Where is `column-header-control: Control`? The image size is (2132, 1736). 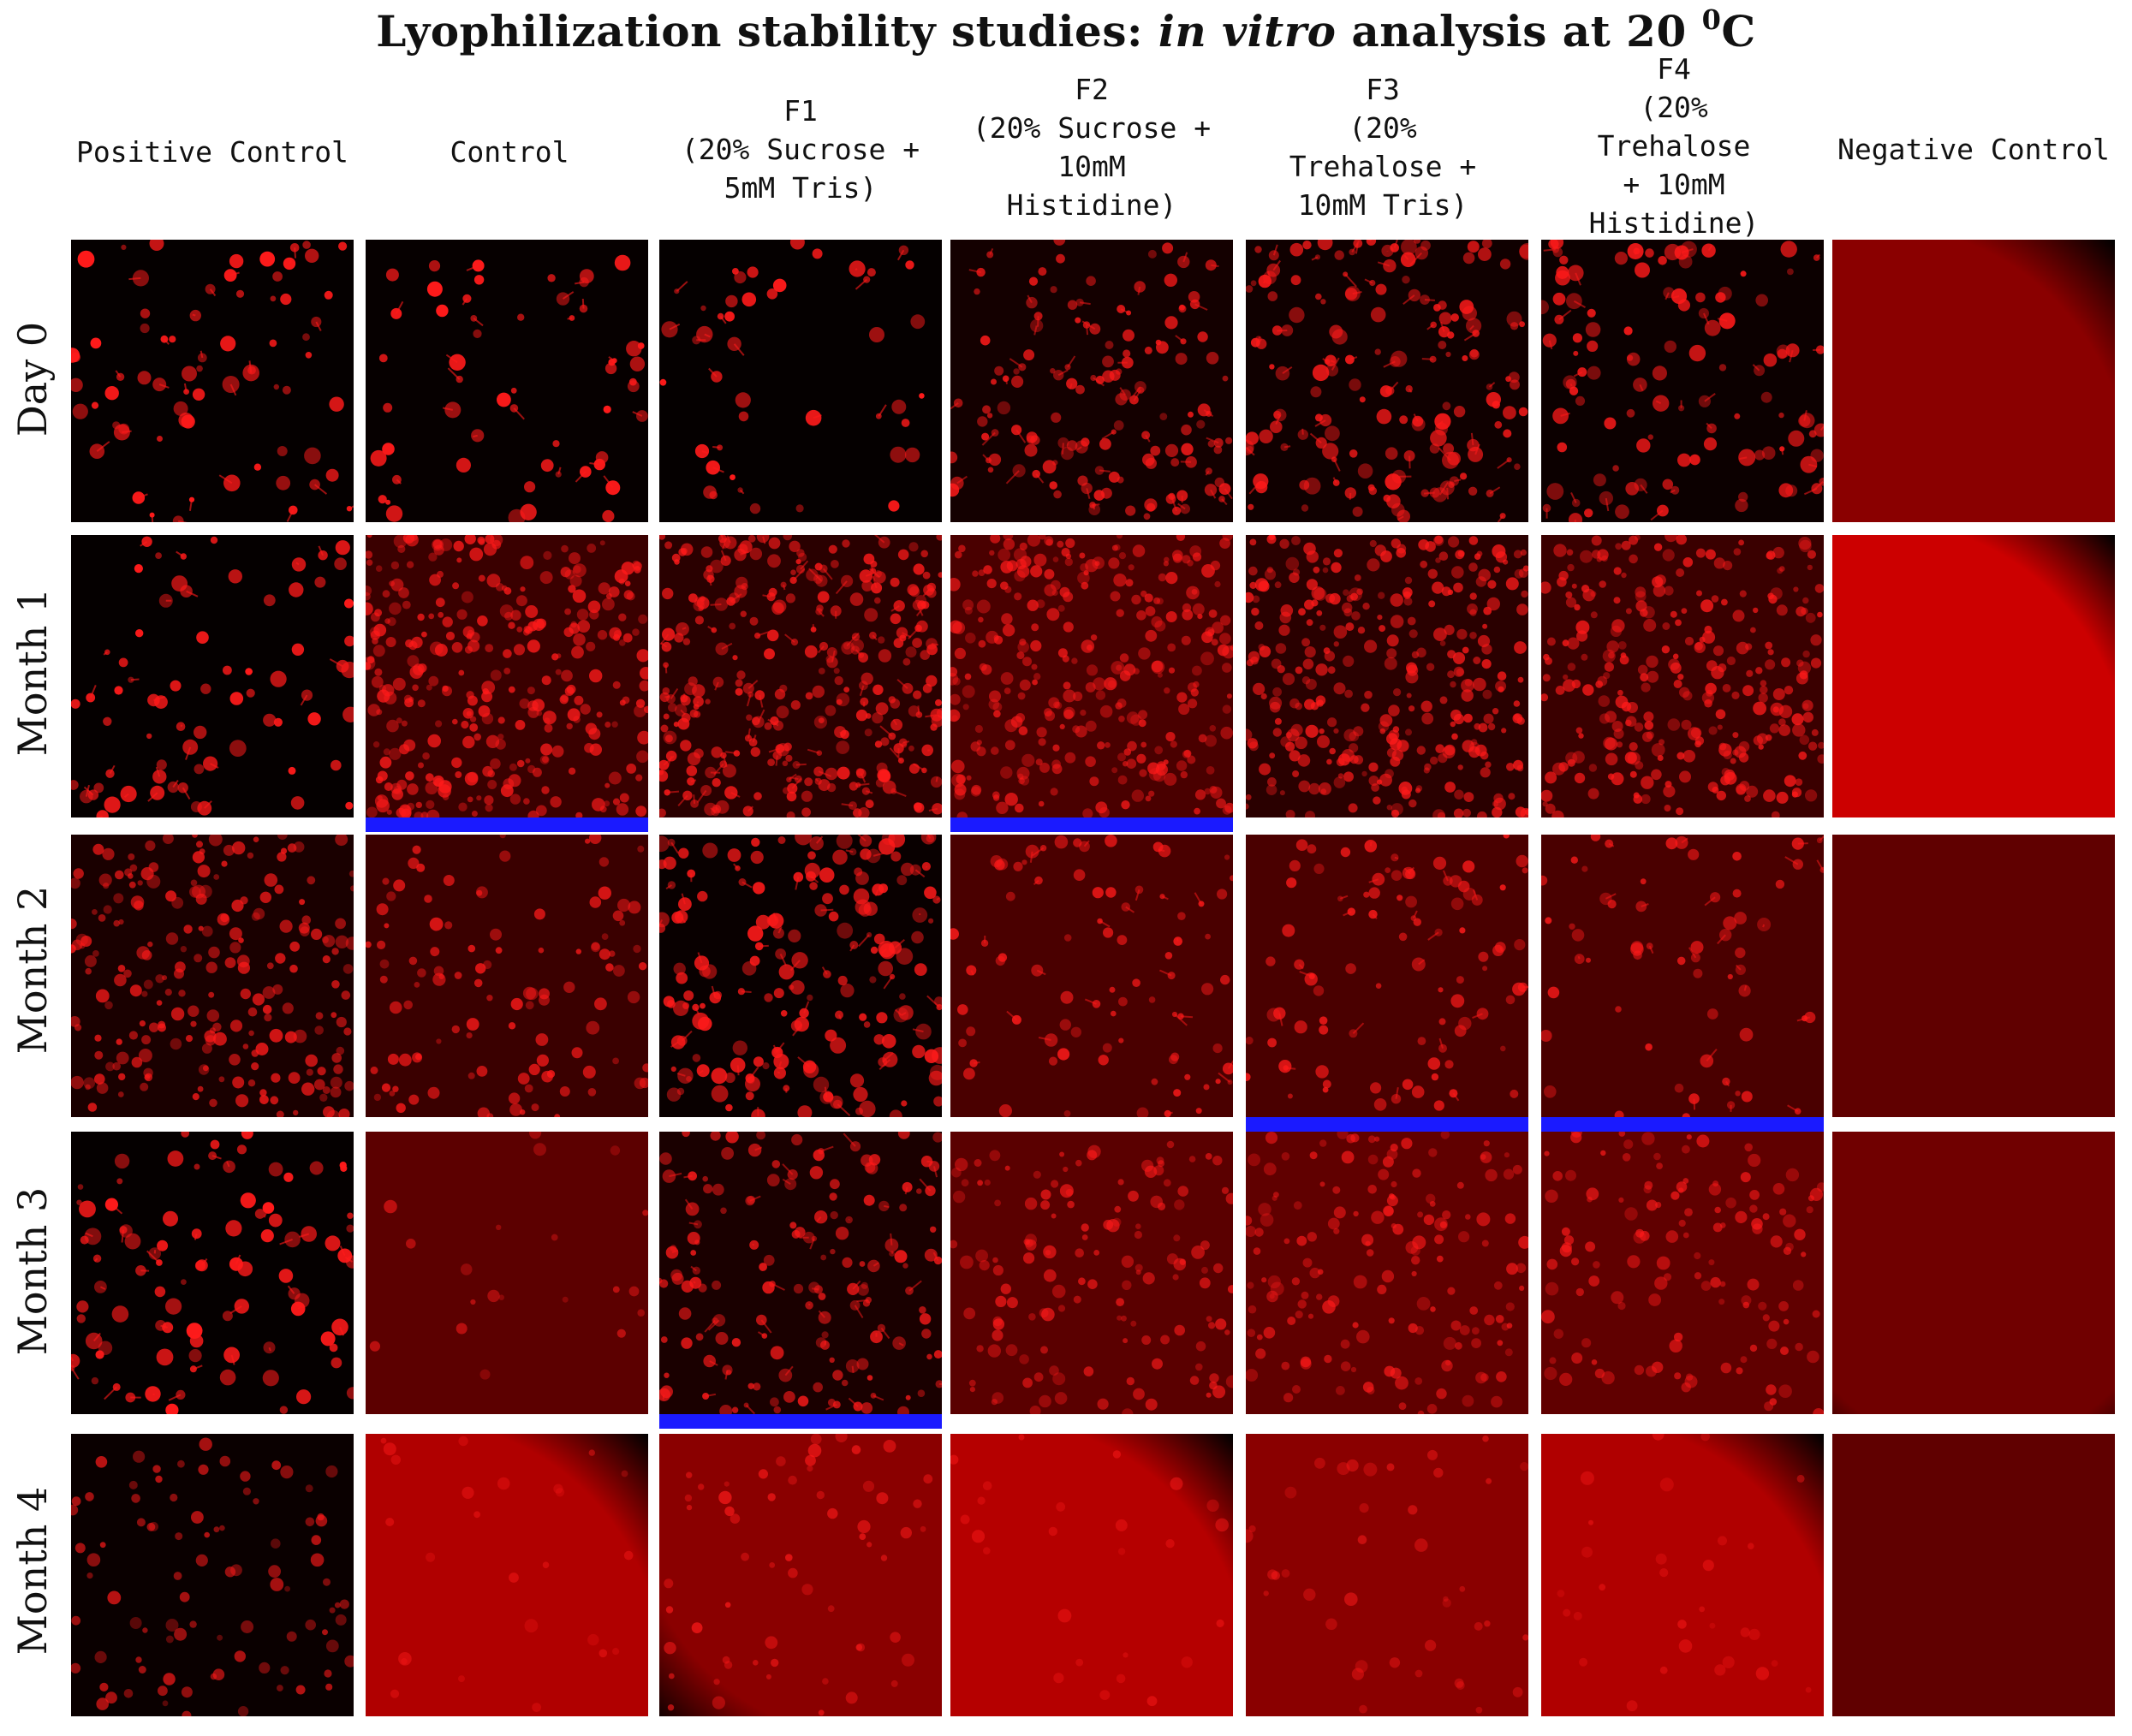
column-header-control: Control is located at coordinates (509, 152).